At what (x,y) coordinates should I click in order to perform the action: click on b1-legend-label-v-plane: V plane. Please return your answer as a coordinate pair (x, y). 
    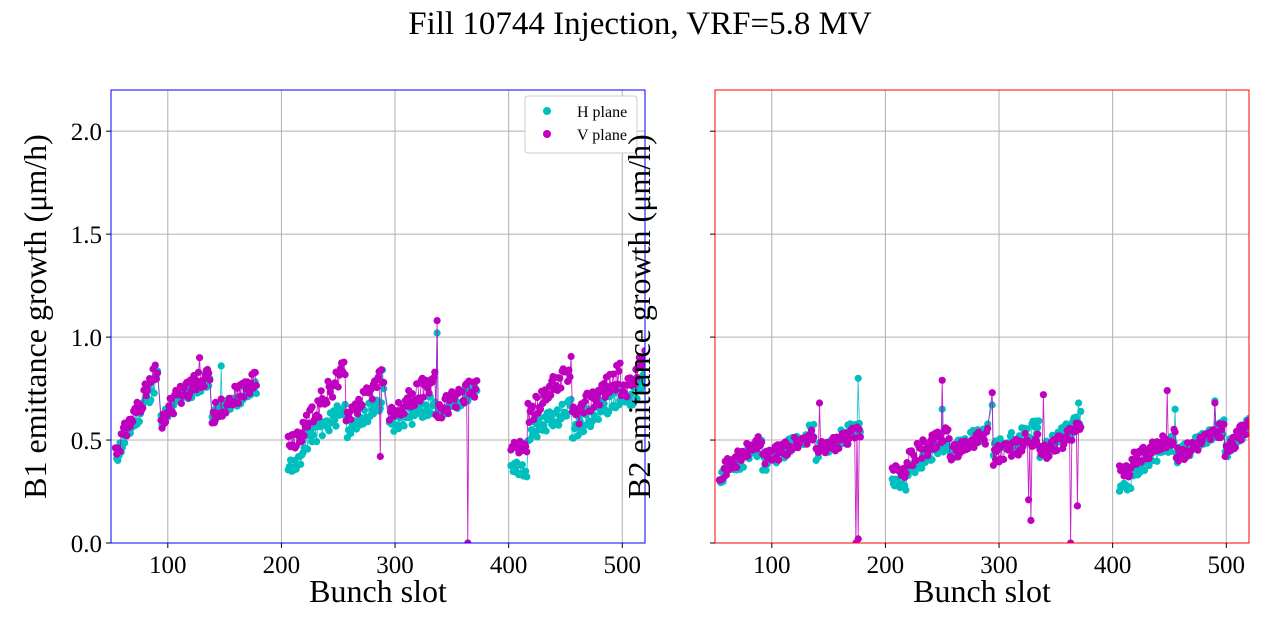
    Looking at the image, I should click on (602, 135).